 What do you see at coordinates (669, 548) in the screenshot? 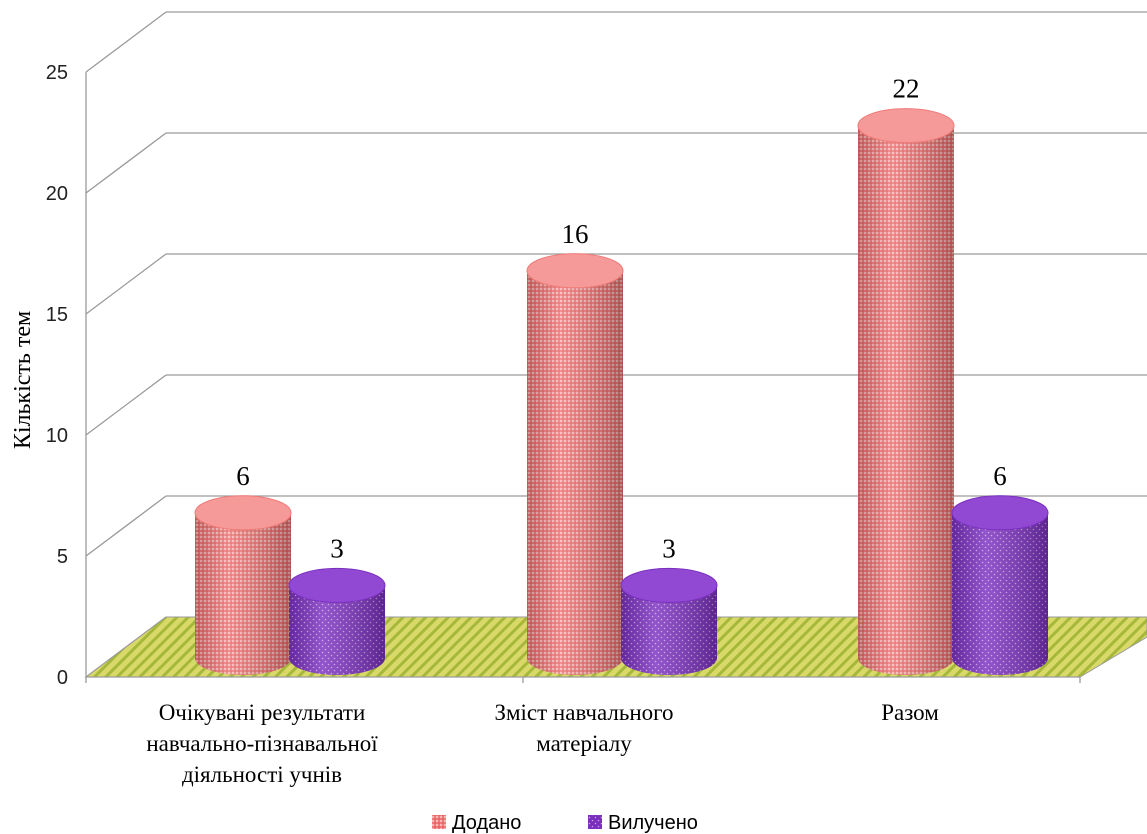
I see `data-label-vylucheno-1: 3` at bounding box center [669, 548].